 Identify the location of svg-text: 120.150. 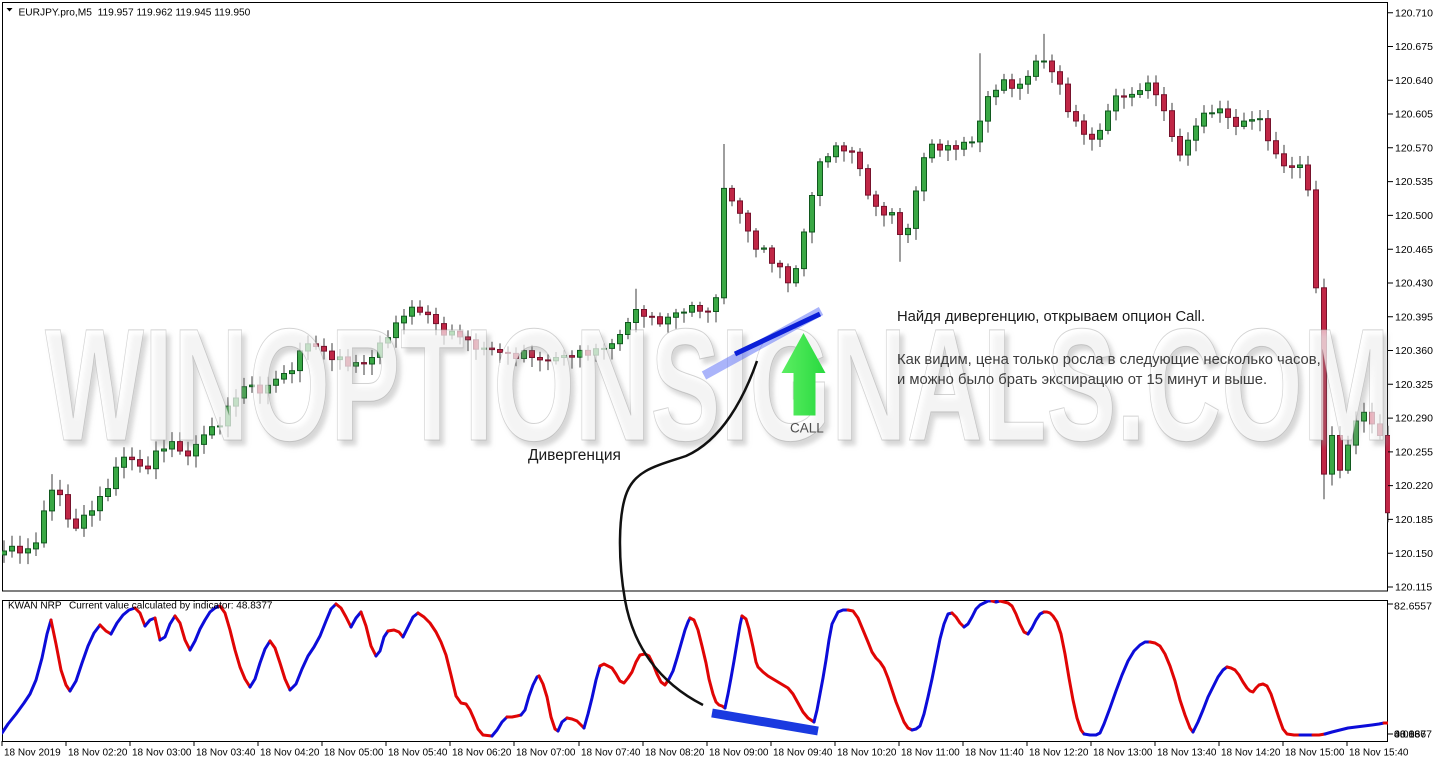
(1414, 554).